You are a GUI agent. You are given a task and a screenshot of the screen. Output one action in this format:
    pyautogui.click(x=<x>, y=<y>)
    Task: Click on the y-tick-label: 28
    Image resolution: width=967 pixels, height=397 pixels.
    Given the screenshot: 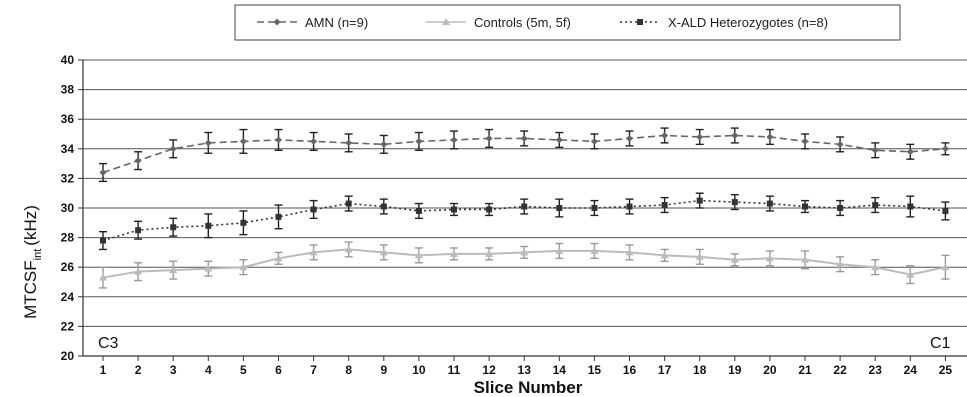 What is the action you would take?
    pyautogui.click(x=68, y=238)
    